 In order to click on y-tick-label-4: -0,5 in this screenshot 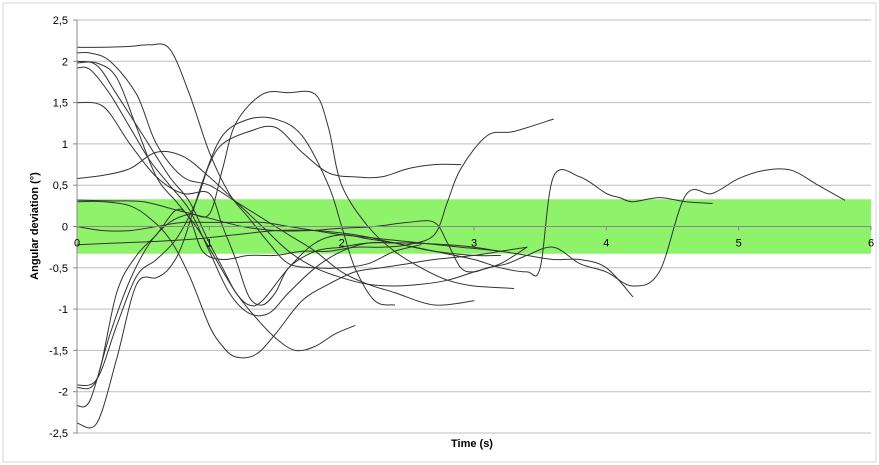, I will do `click(58, 269)`.